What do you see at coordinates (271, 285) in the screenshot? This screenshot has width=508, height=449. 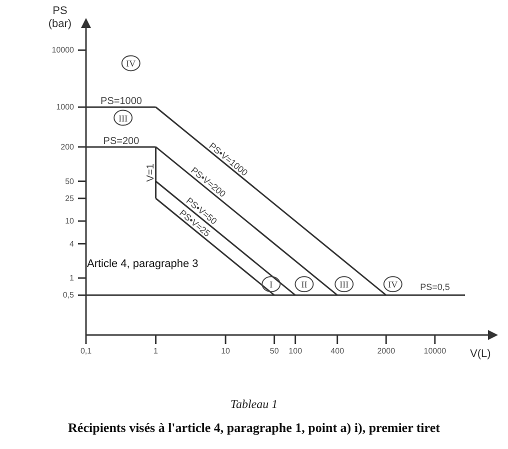 I see `annotation: I` at bounding box center [271, 285].